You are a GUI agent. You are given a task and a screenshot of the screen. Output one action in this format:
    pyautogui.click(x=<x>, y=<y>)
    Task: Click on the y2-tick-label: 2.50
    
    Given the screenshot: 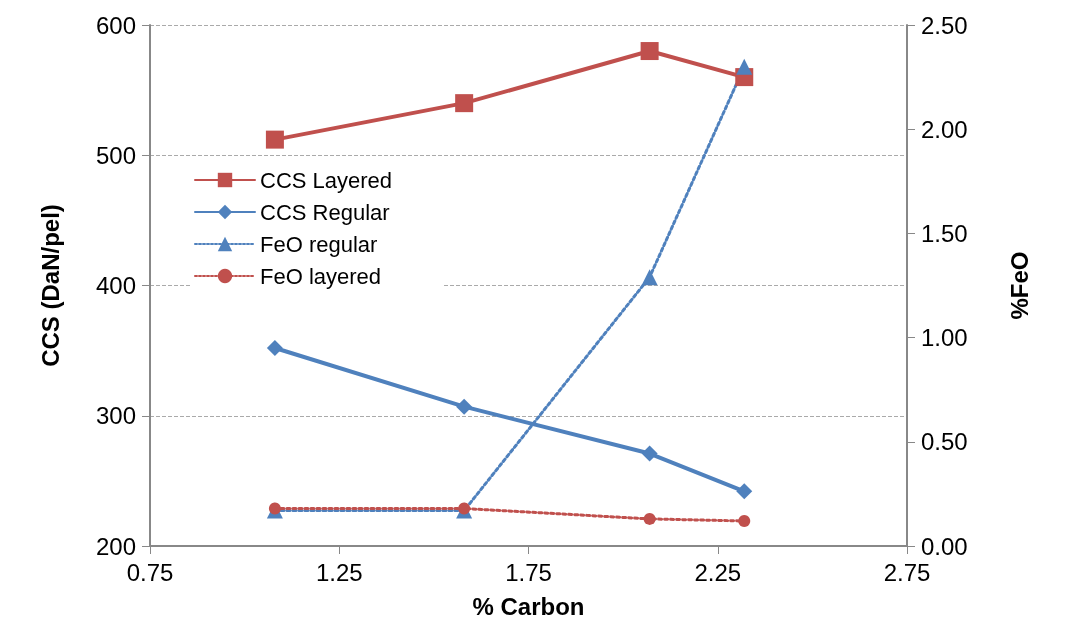 What is the action you would take?
    pyautogui.click(x=944, y=25)
    